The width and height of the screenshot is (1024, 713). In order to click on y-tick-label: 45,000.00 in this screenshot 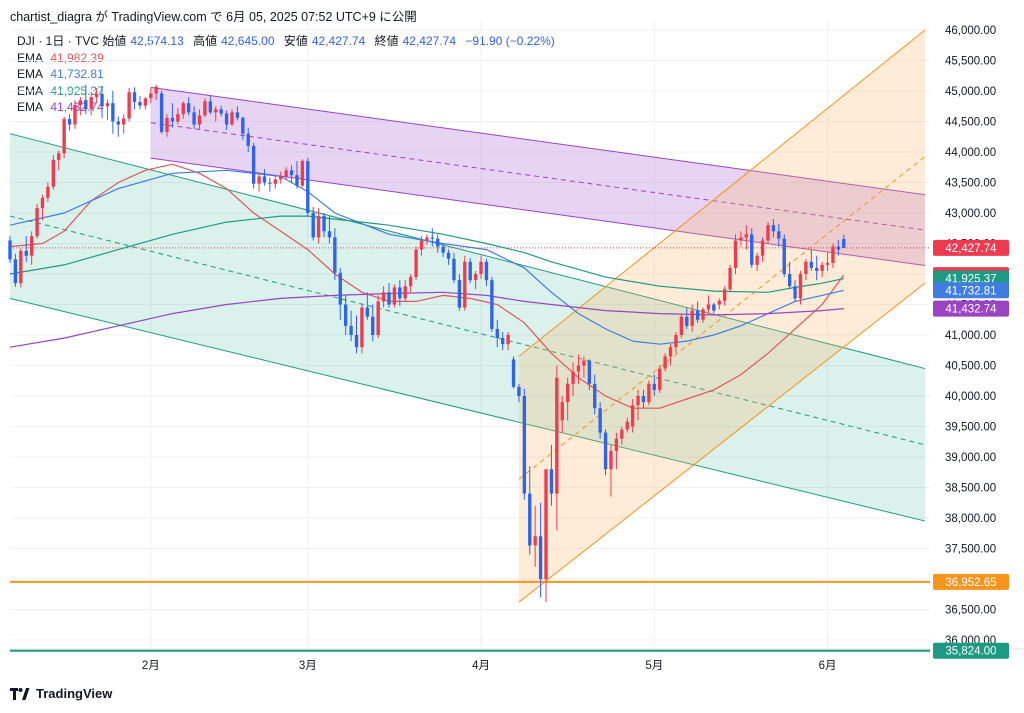, I will do `click(970, 92)`.